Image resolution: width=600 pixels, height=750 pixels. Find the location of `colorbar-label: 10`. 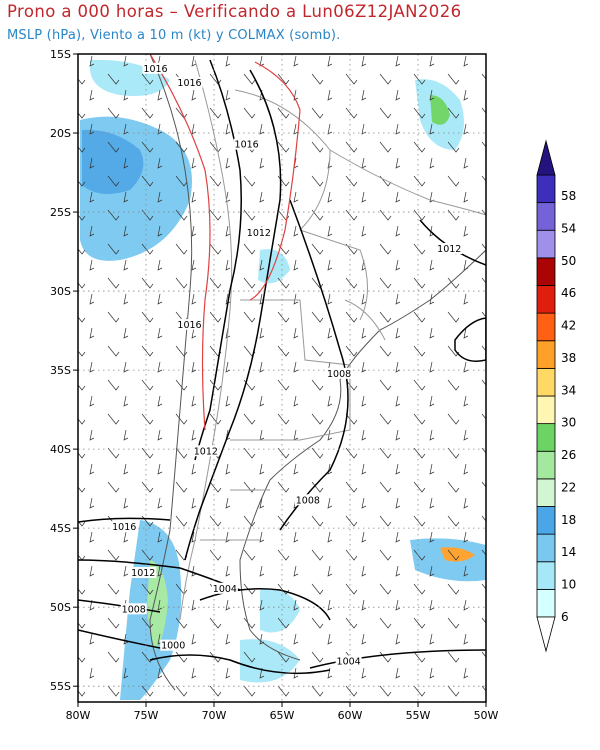

colorbar-label: 10 is located at coordinates (568, 585).